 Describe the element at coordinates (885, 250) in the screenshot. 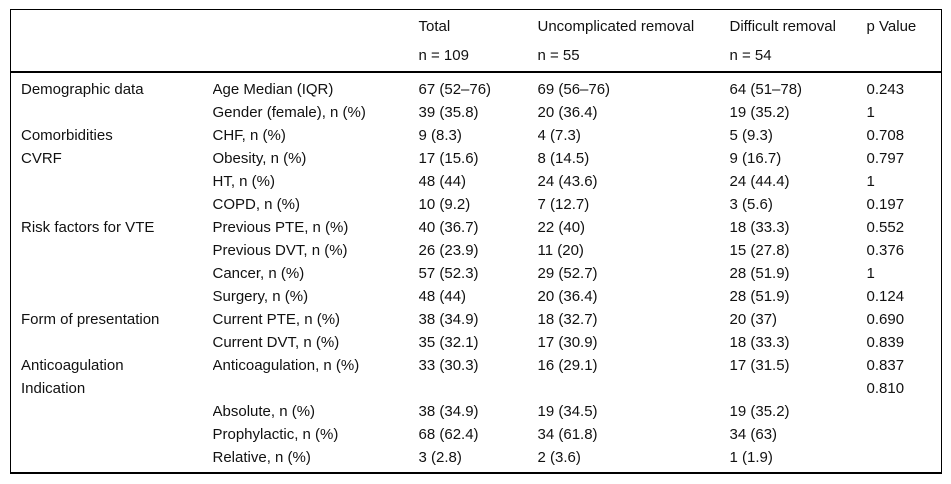

I see `cell-p: 0.376` at that location.